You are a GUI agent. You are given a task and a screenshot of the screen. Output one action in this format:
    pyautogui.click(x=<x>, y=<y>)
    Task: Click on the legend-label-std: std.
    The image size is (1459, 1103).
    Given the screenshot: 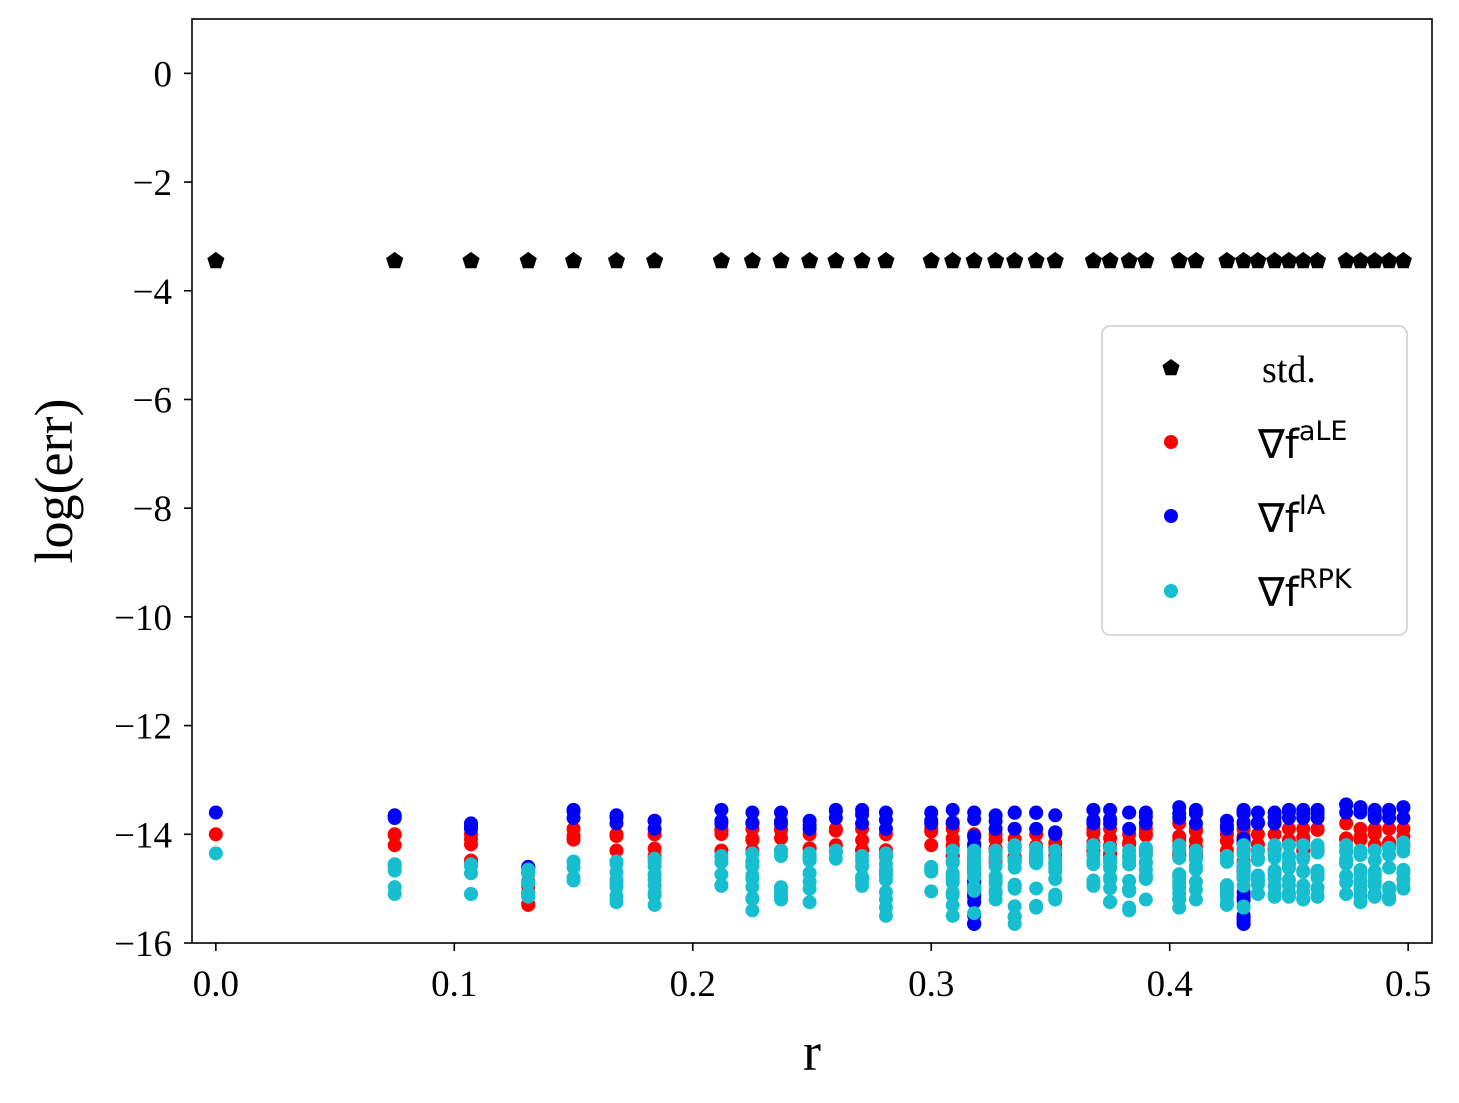 What is the action you would take?
    pyautogui.click(x=1289, y=370)
    